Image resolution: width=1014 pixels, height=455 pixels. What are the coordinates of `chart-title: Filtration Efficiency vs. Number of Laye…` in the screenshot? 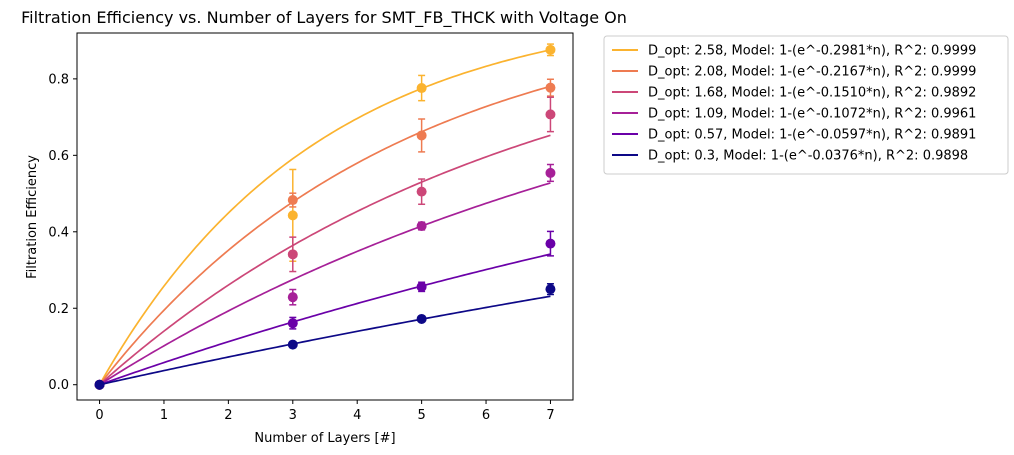 It's located at (324, 18).